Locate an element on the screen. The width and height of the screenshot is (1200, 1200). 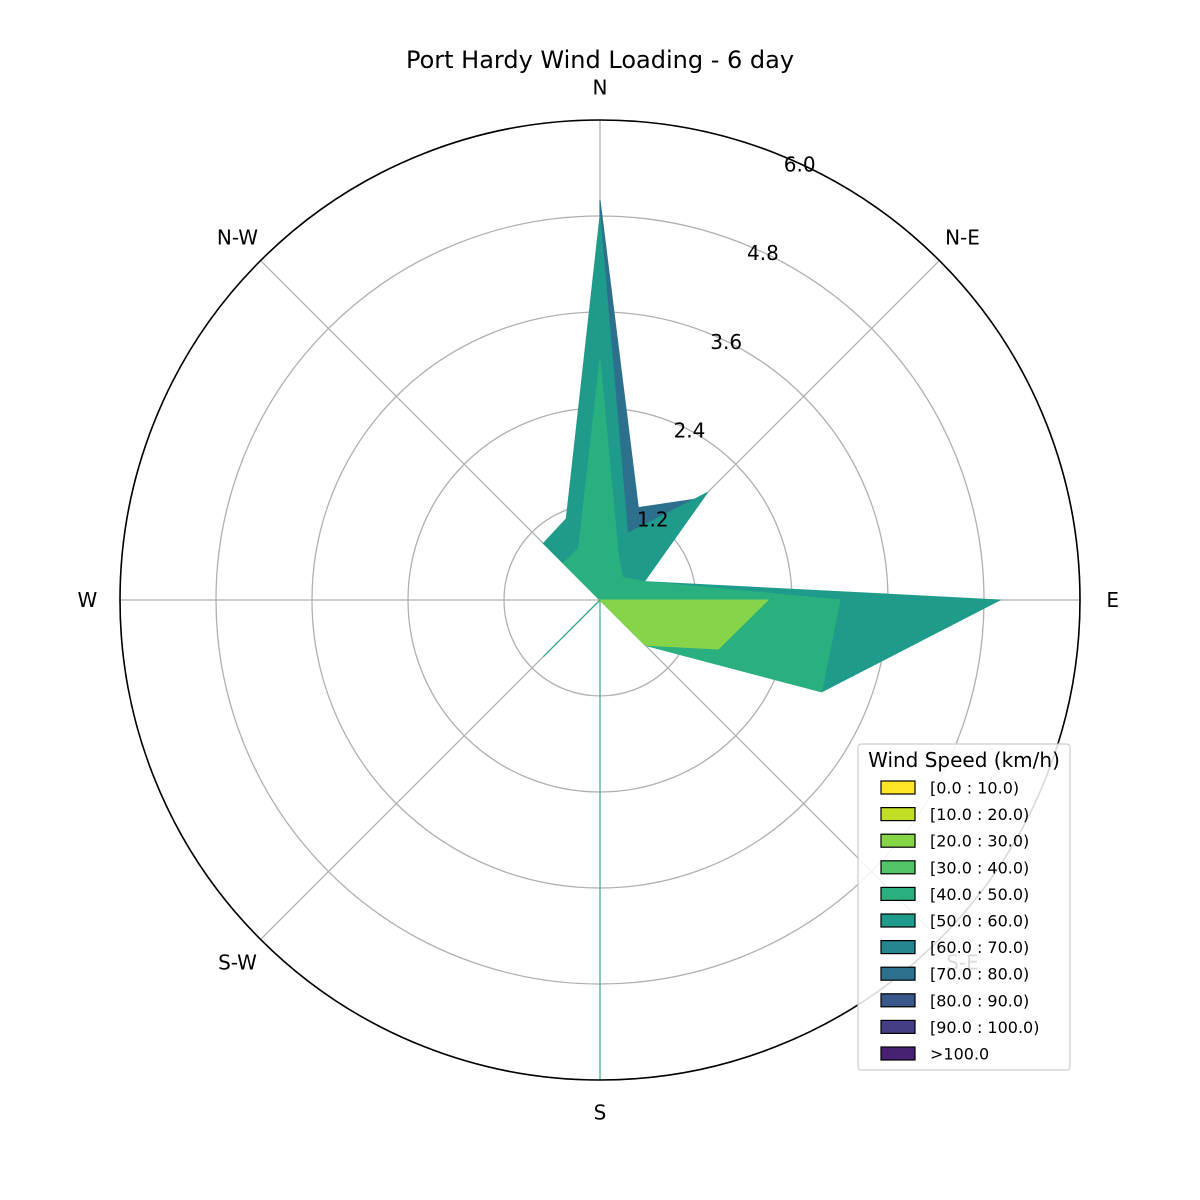
direction-label-s-w: S-W is located at coordinates (237, 962).